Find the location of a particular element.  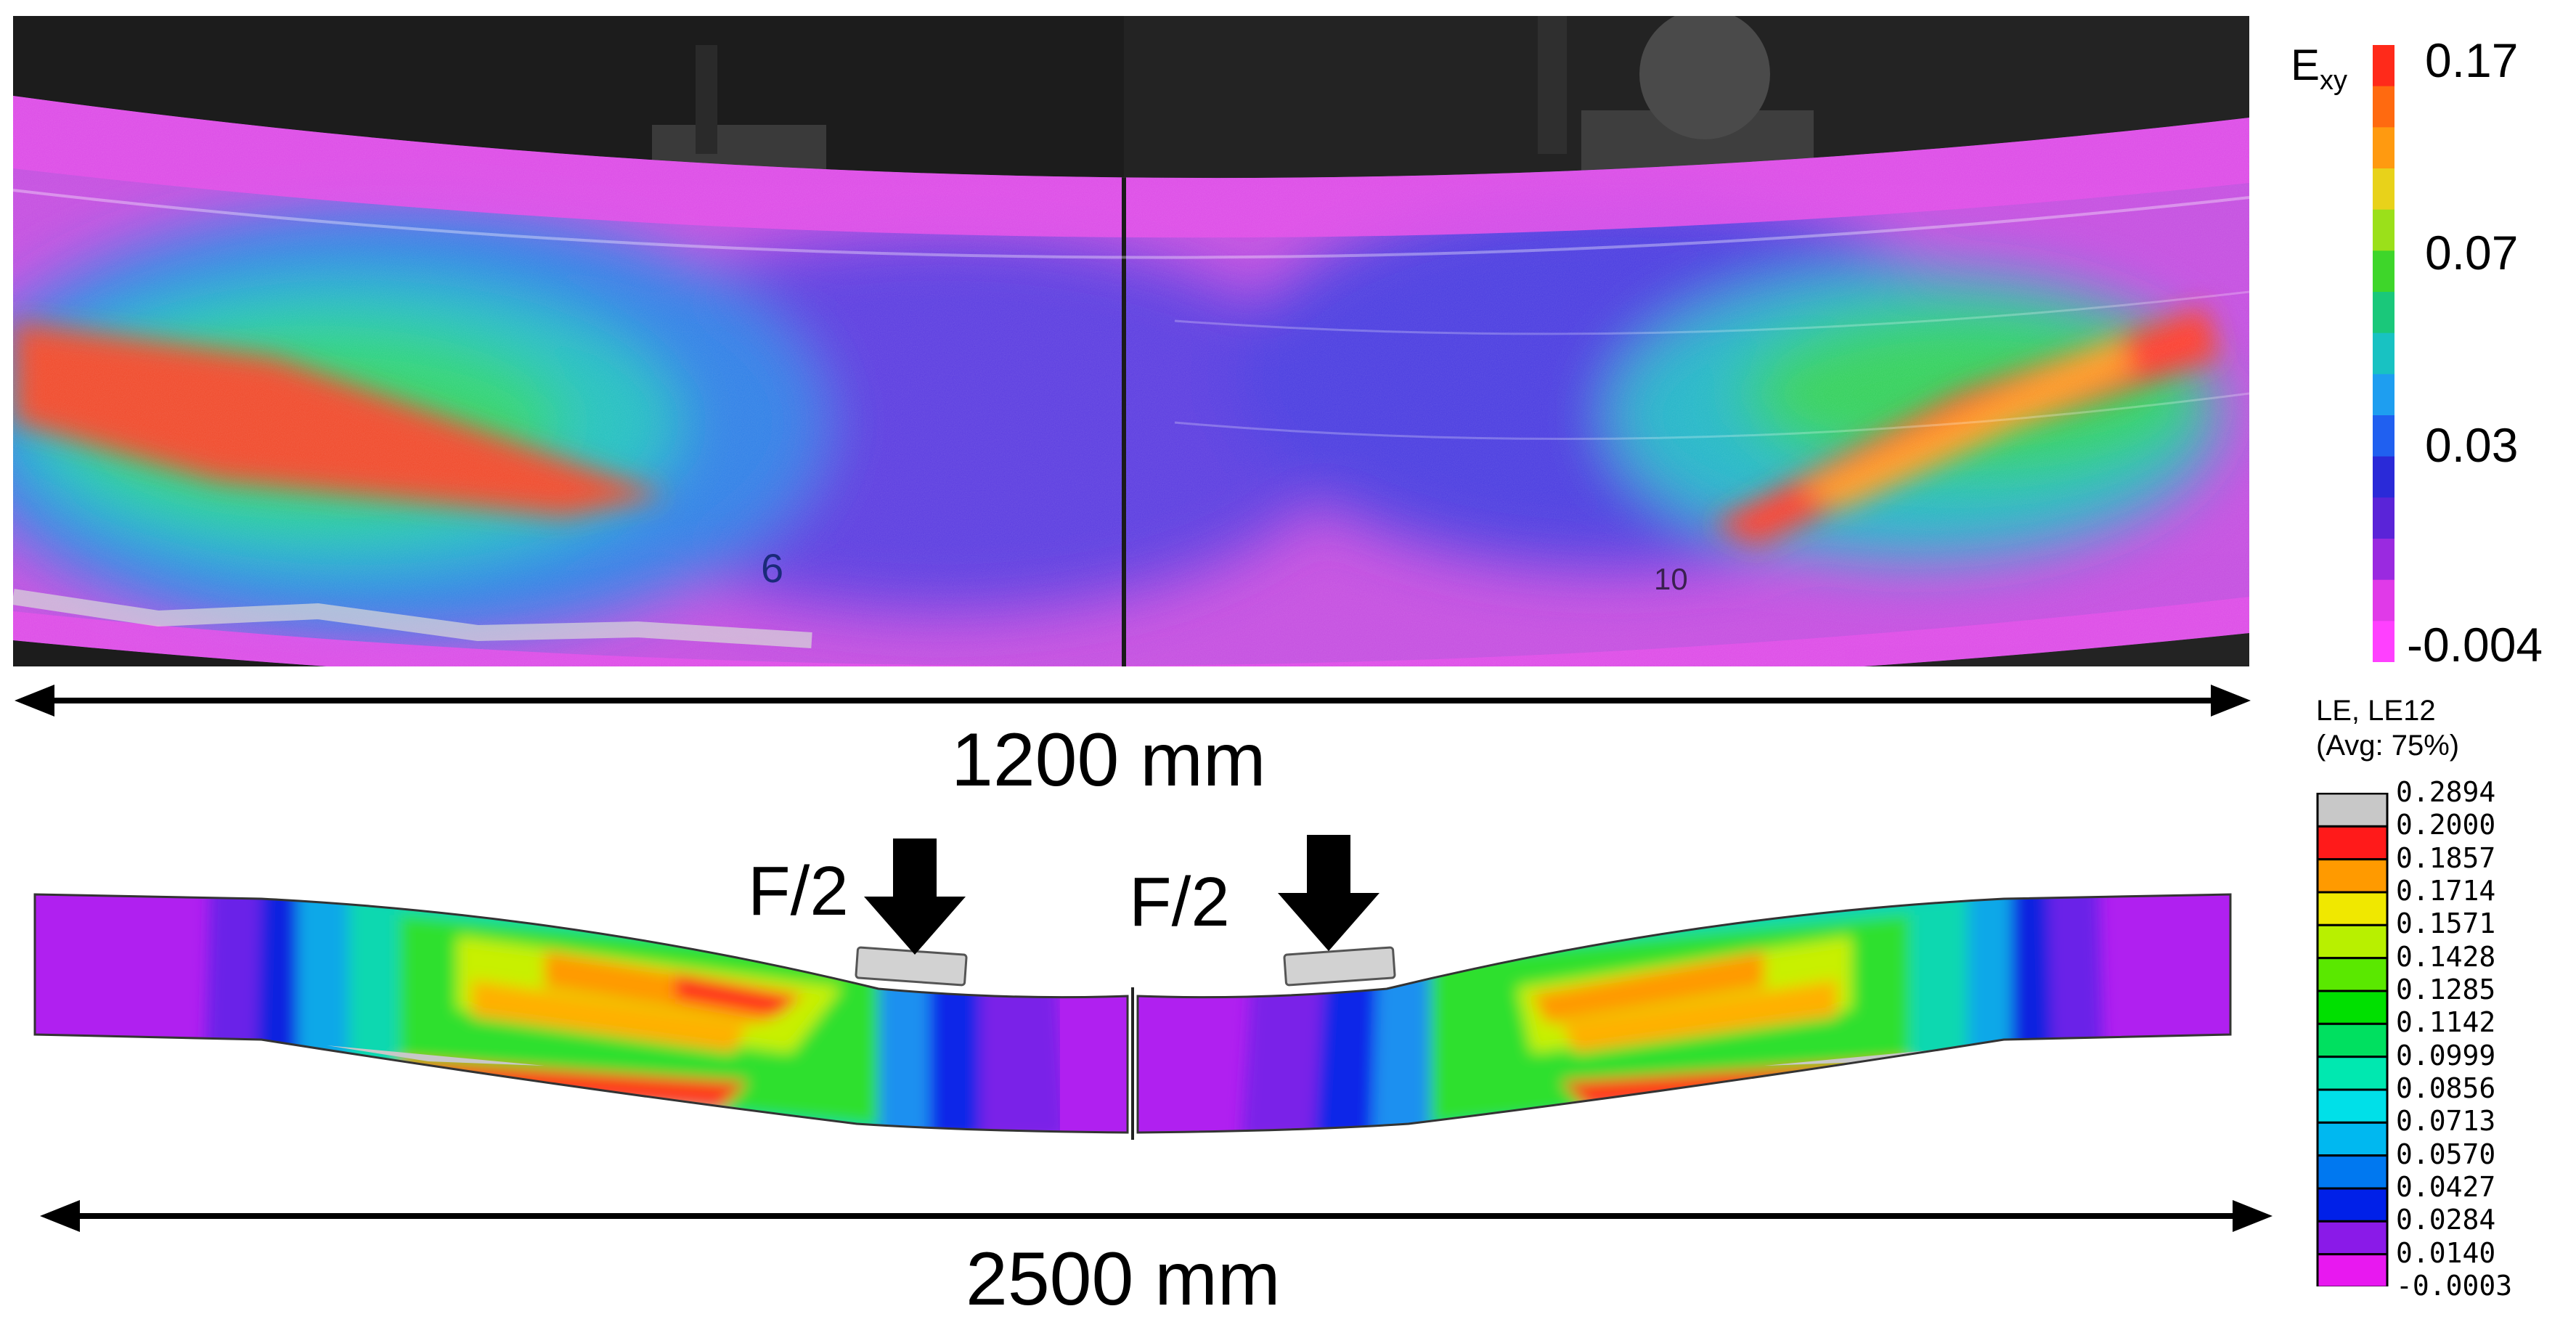

colorbar-fem-tick: 0.0427 is located at coordinates (2446, 1187).